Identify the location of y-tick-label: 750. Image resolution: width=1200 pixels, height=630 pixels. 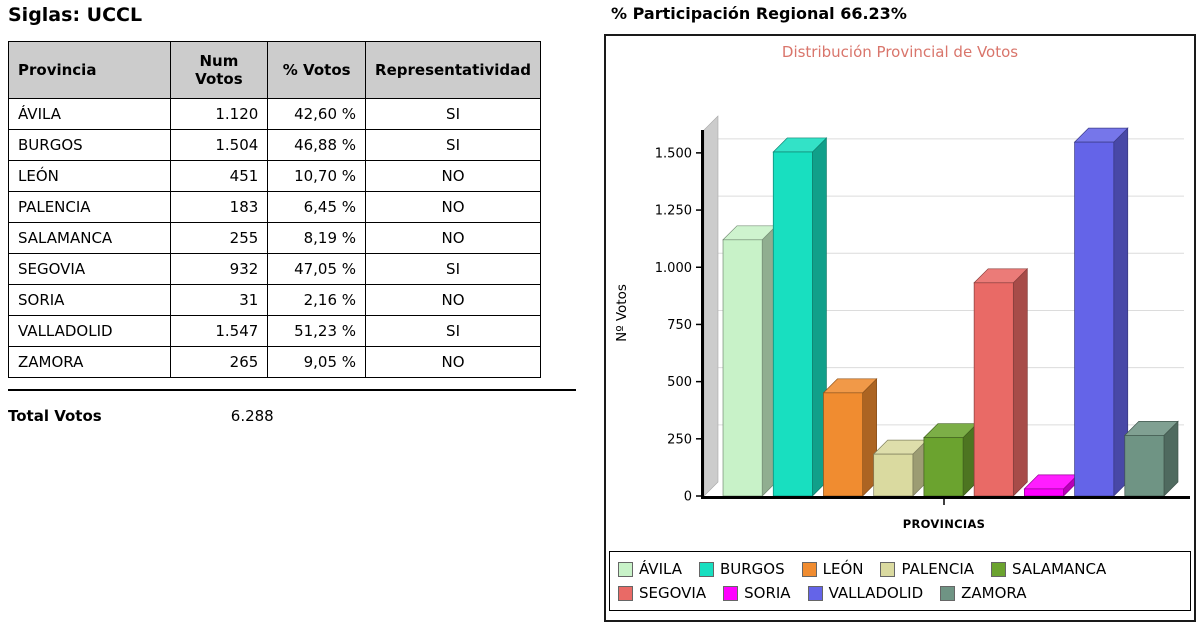
(679, 325).